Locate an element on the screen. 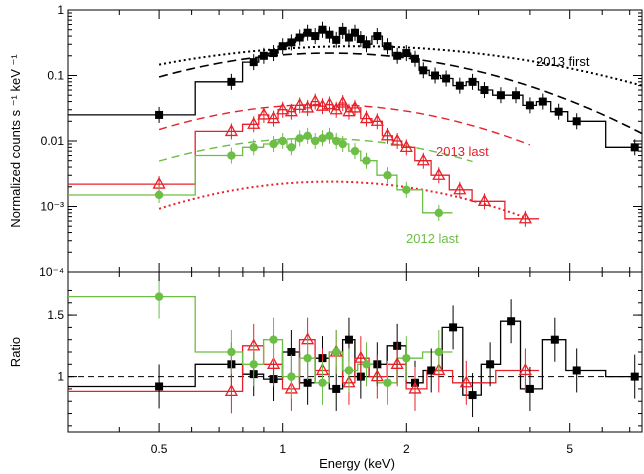 This screenshot has height=474, width=644. model-2013-last-dashed is located at coordinates (344, 124).